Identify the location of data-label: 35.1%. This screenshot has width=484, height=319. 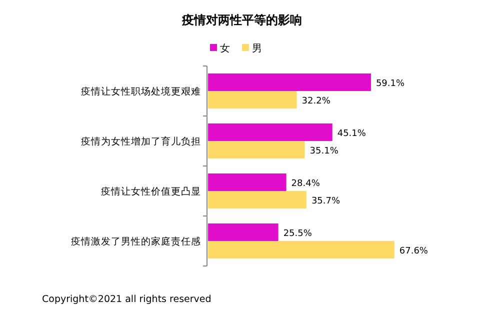
(324, 151).